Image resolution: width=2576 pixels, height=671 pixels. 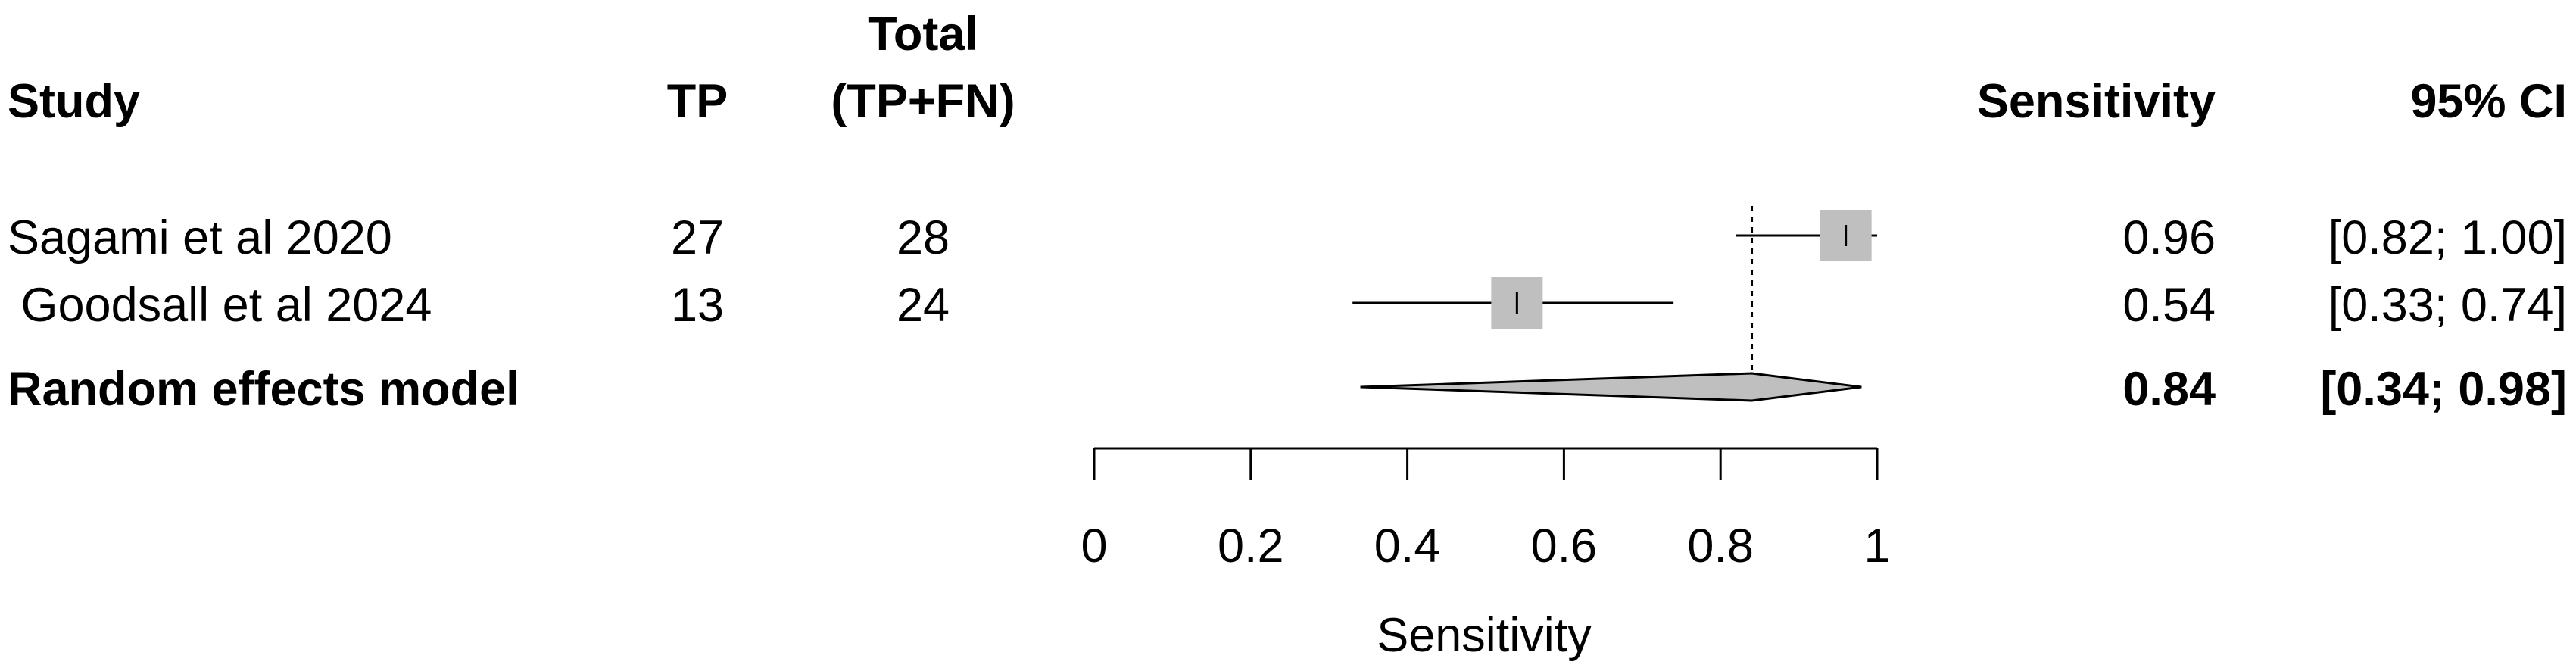 What do you see at coordinates (1564, 546) in the screenshot?
I see `x-tick-label: 0.6` at bounding box center [1564, 546].